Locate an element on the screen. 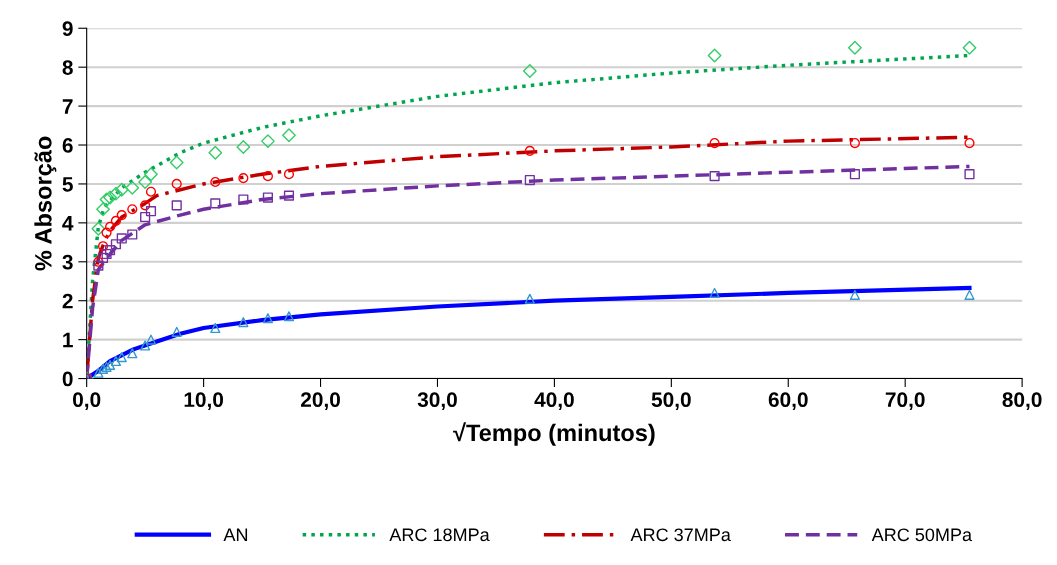  x-tick-label: 10,0 is located at coordinates (204, 401).